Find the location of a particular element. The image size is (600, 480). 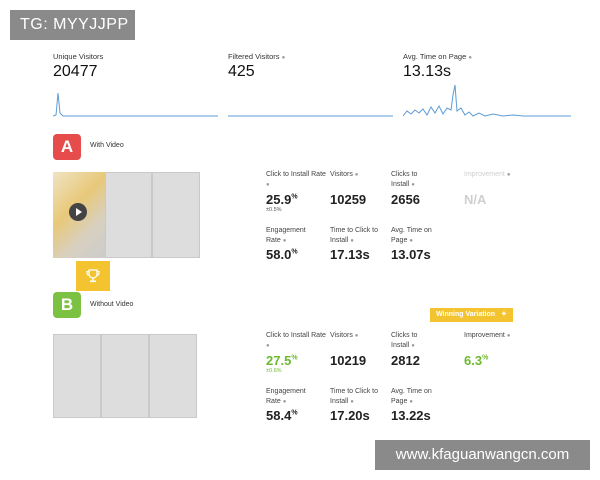

sparkline-filtered-visitors is located at coordinates (310, 116).